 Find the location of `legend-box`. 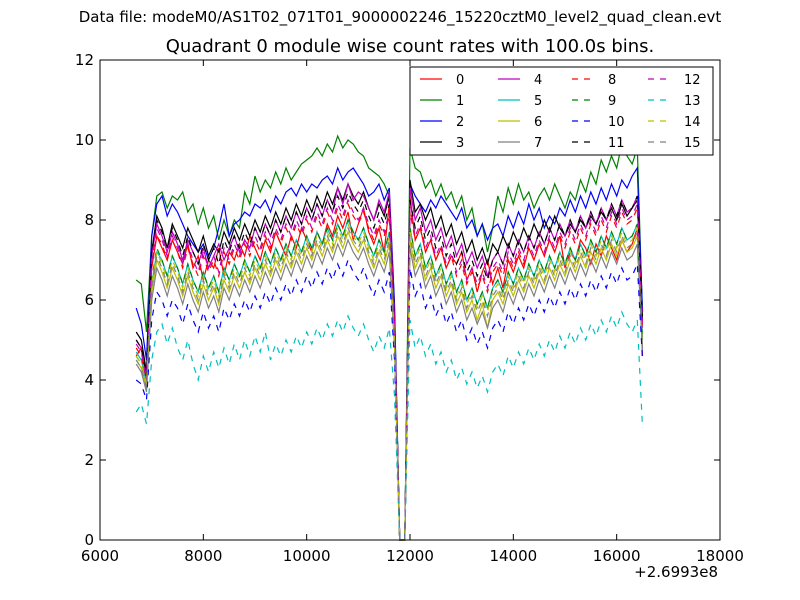

legend-box is located at coordinates (561, 111).